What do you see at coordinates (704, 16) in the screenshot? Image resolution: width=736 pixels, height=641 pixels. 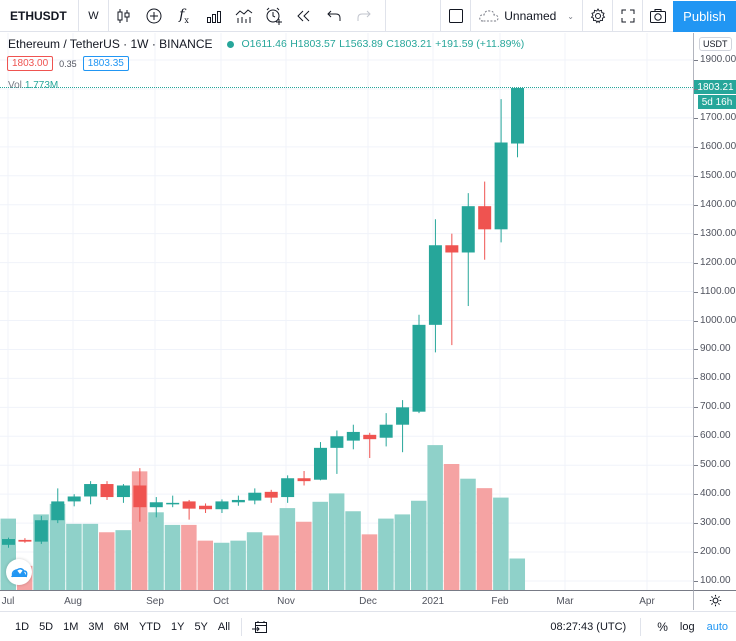 I see `publish-button: Publish` at bounding box center [704, 16].